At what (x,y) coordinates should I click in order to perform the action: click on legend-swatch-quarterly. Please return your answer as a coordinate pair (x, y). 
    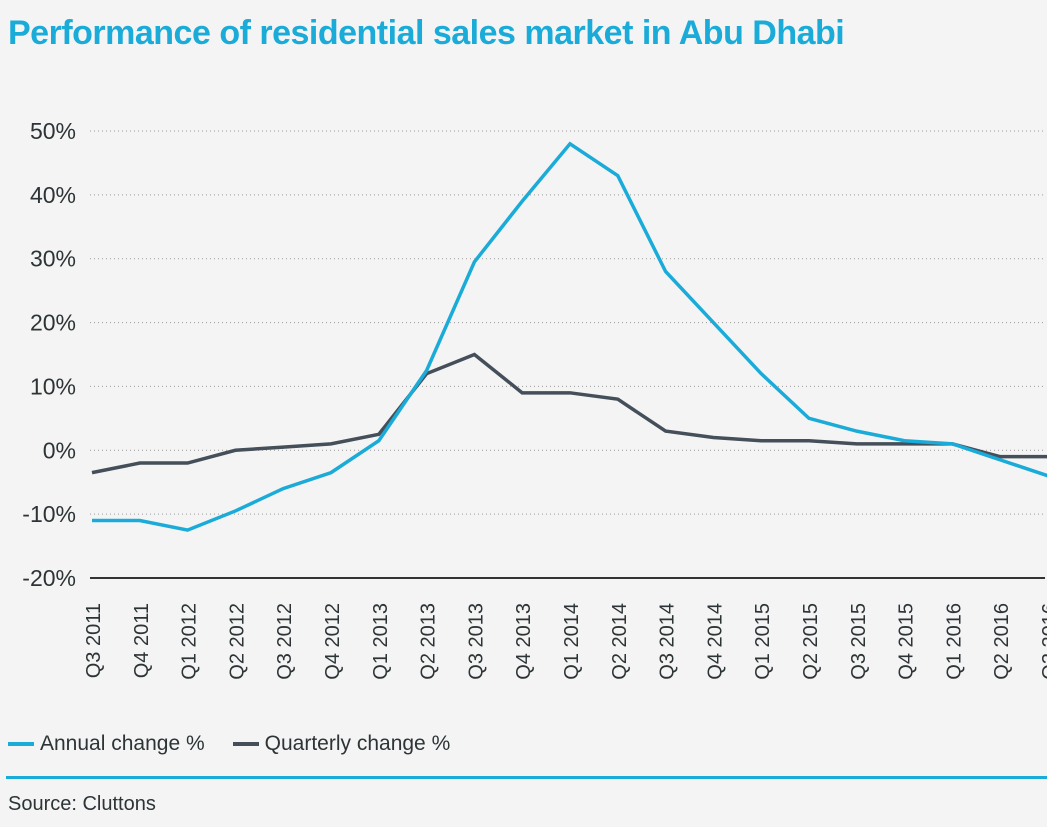
    Looking at the image, I should click on (245, 744).